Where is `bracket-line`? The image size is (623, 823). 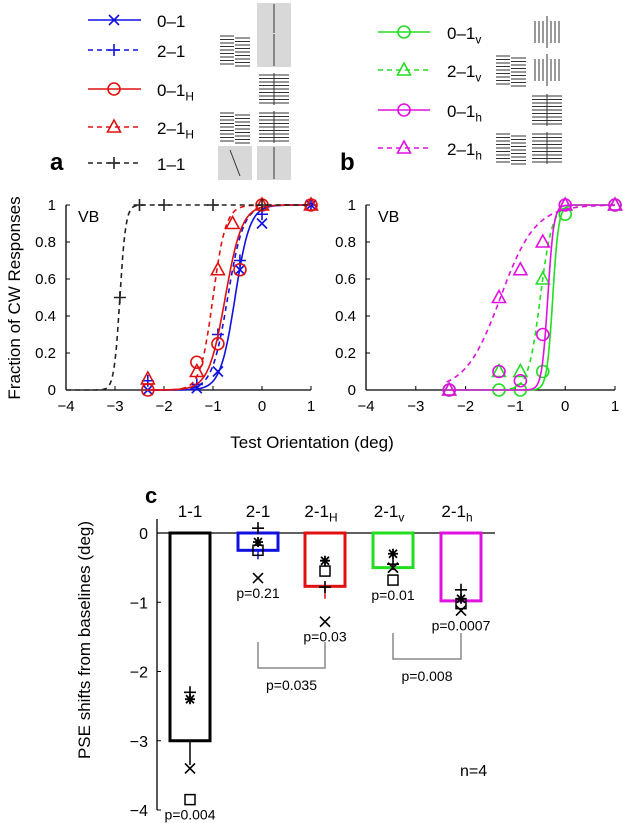
bracket-line is located at coordinates (291, 655).